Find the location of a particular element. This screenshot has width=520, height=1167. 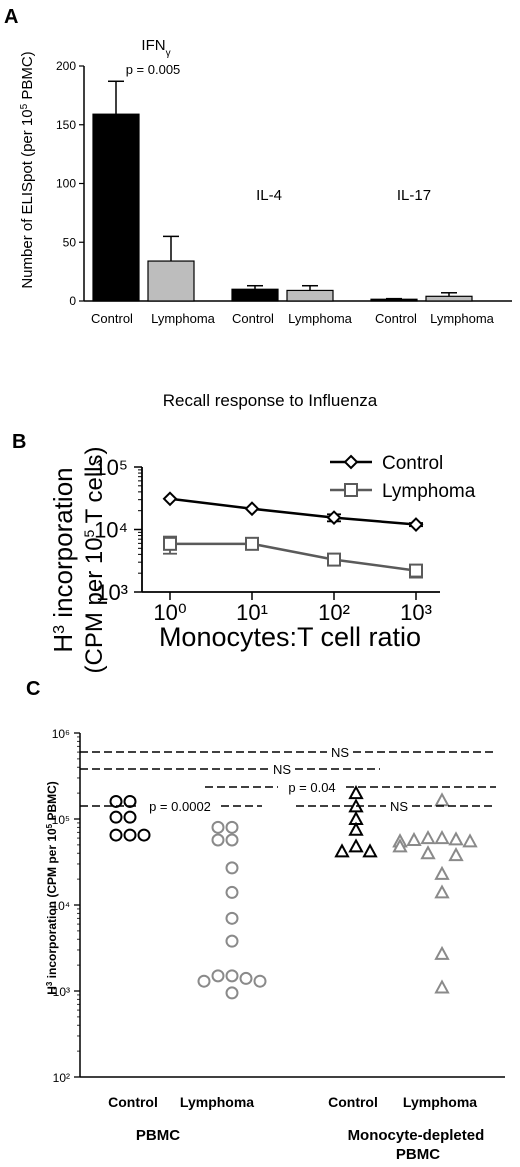

comparison-label: p = 0.0002 is located at coordinates (180, 806).